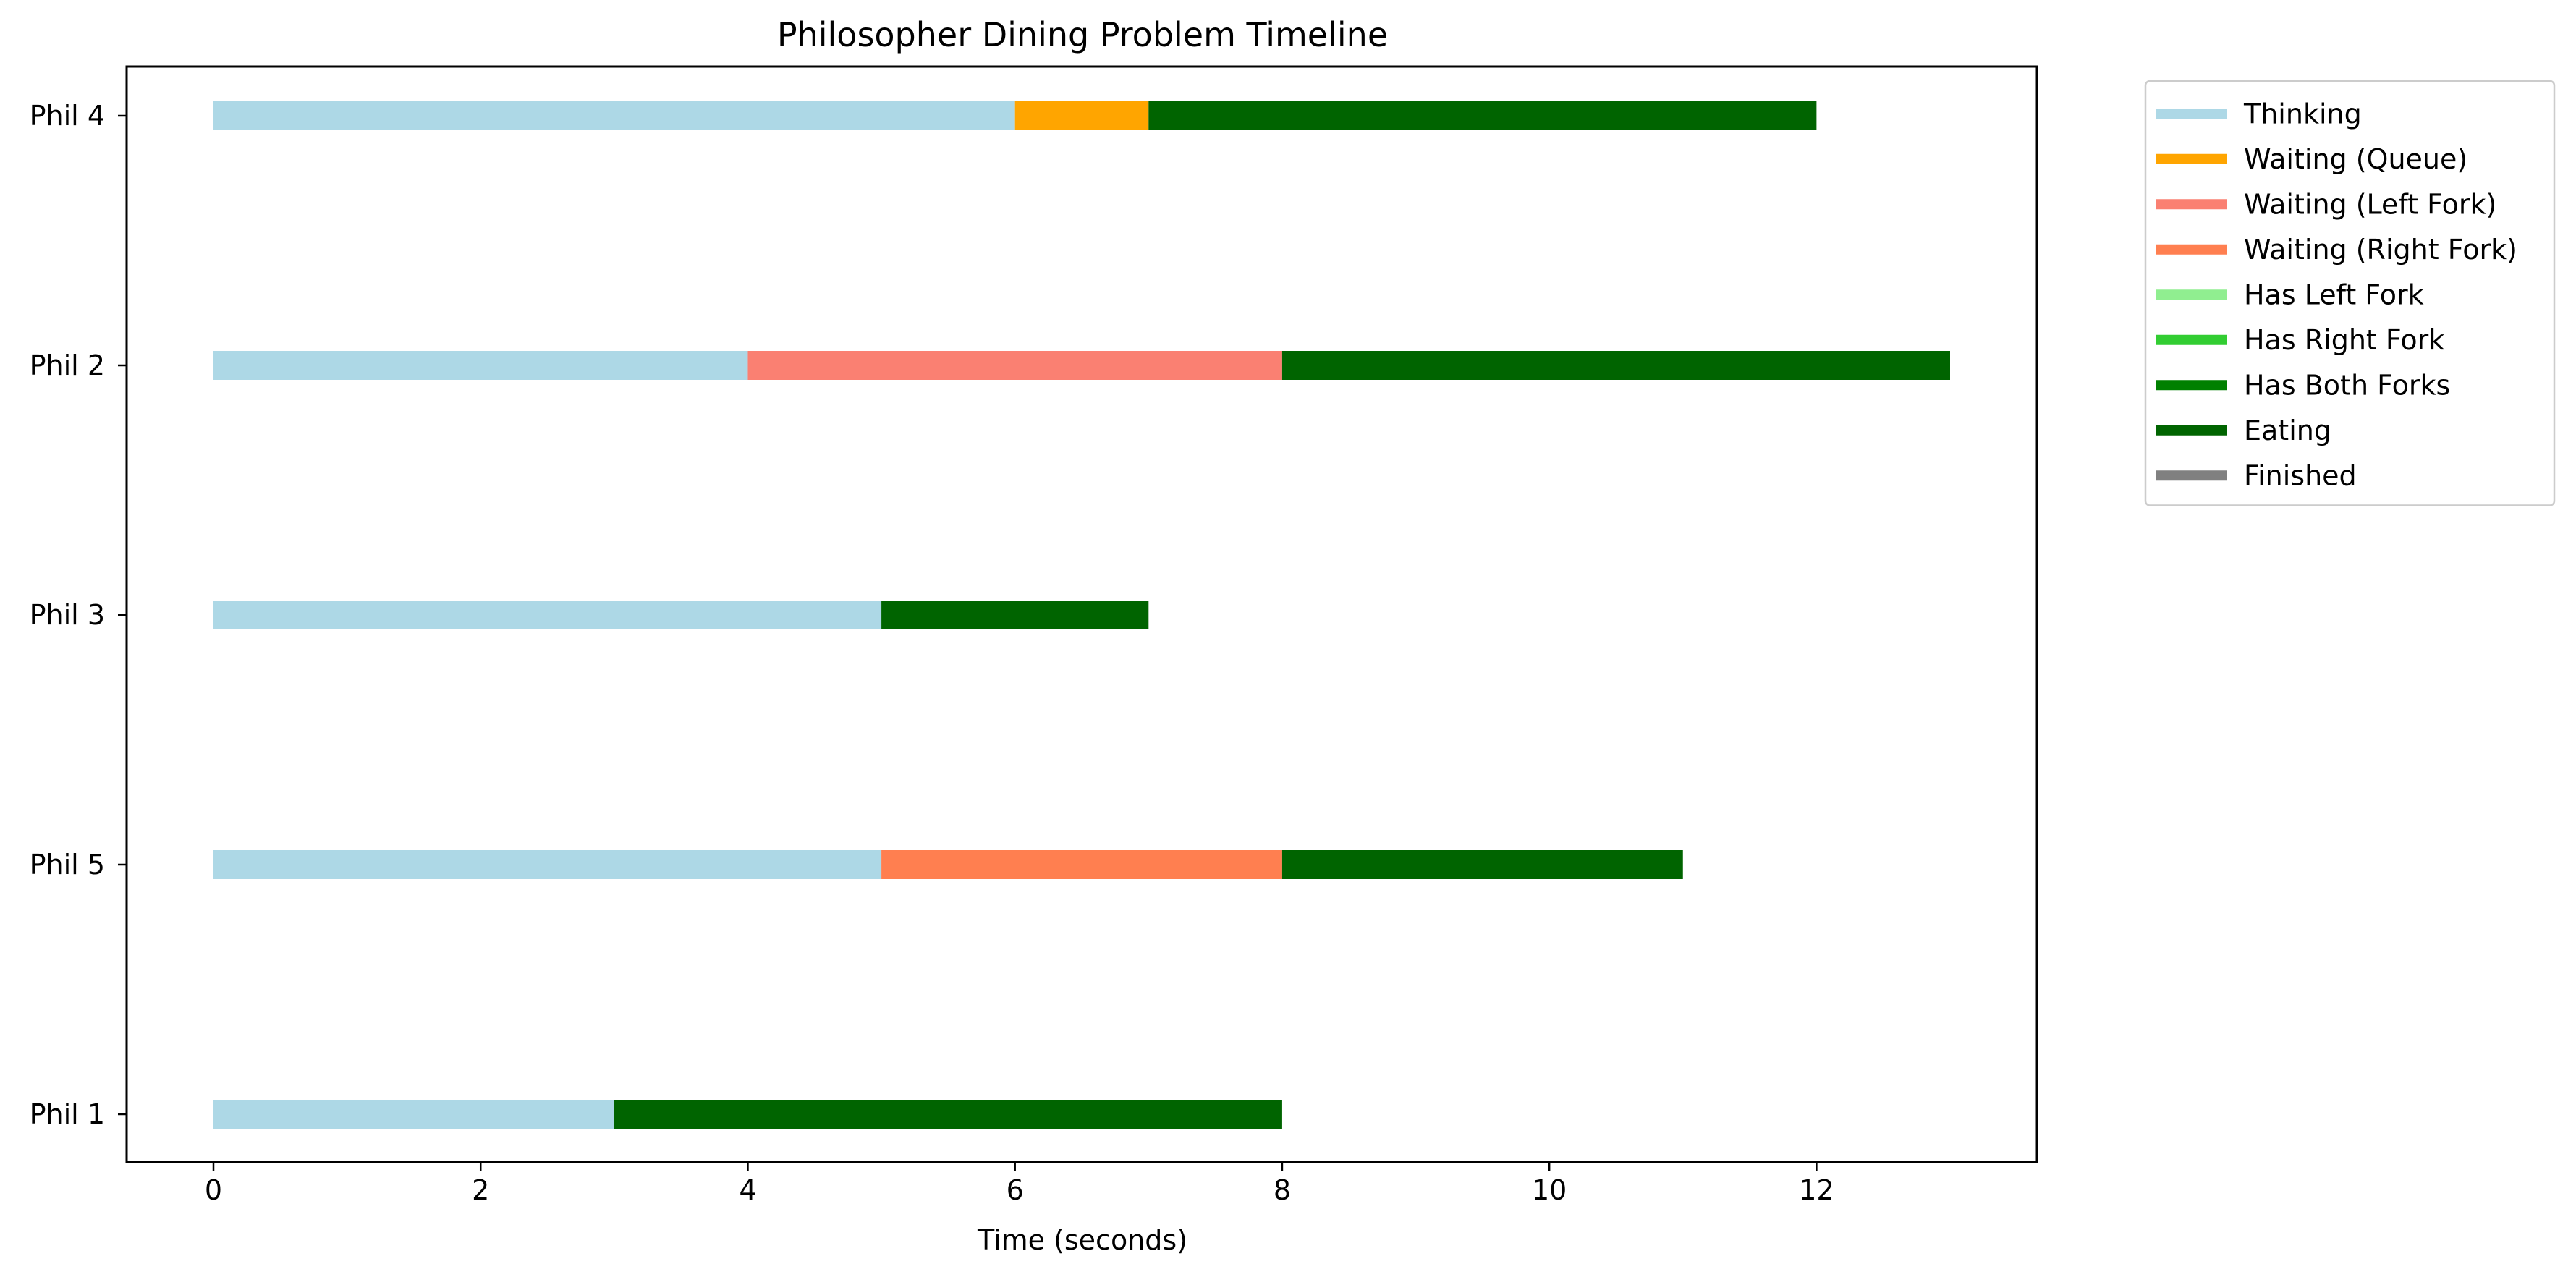 The height and width of the screenshot is (1277, 2576). I want to click on legend-label: Has Both Forks, so click(2347, 385).